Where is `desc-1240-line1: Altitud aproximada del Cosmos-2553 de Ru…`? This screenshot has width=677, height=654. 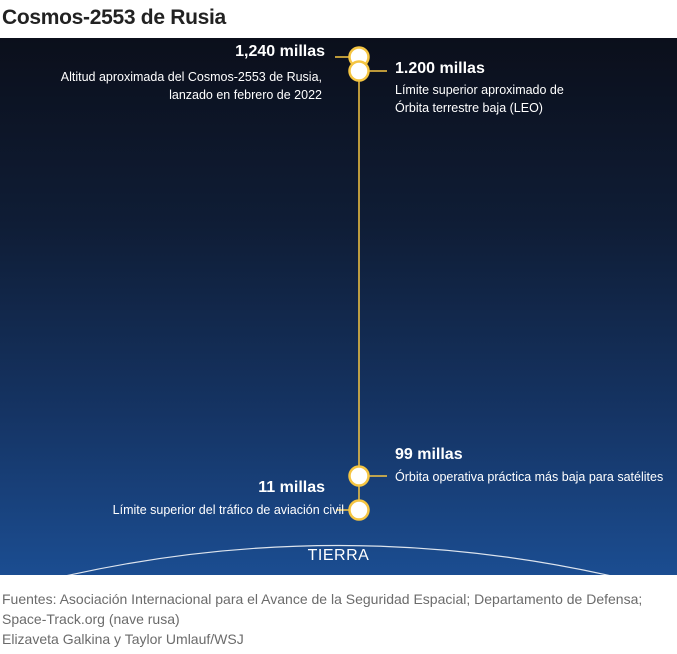
desc-1240-line1: Altitud aproximada del Cosmos-2553 de Ru… is located at coordinates (191, 77).